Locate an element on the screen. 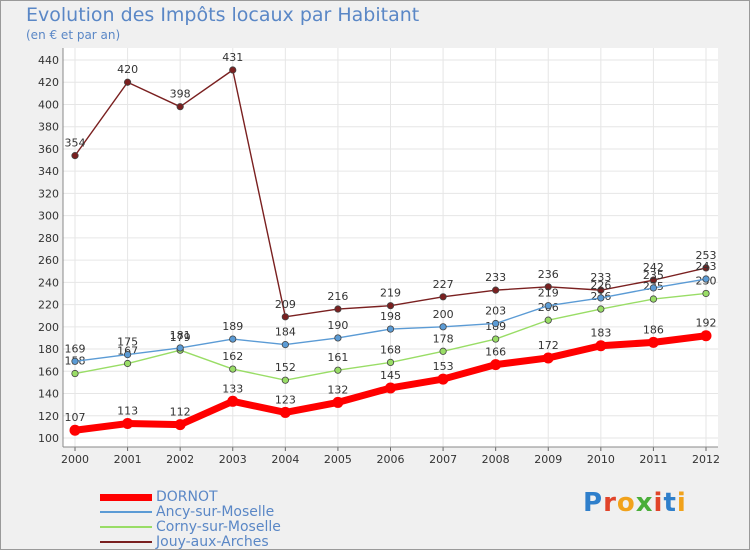 The image size is (750, 550). x-tick-label: 2002 is located at coordinates (180, 459).